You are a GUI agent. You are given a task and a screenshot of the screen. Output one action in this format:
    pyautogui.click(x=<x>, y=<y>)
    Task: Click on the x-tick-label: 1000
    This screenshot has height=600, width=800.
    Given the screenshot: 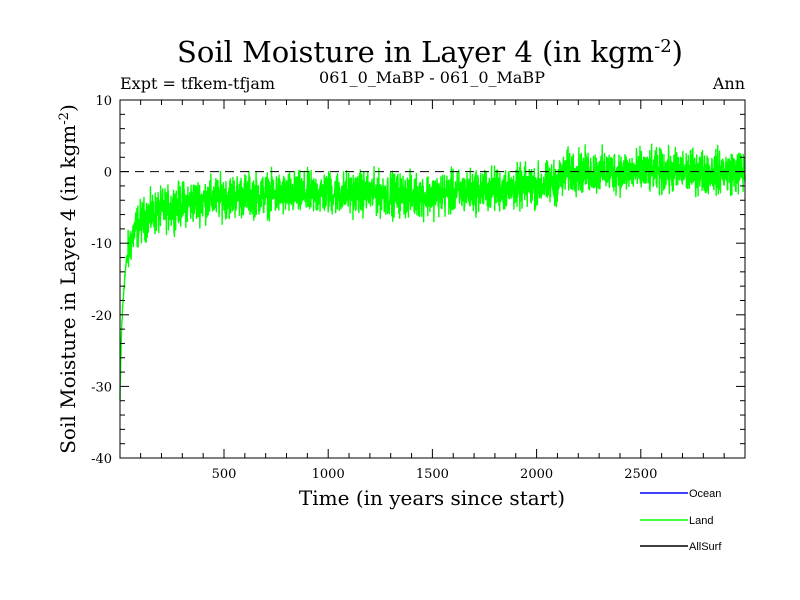 What is the action you would take?
    pyautogui.click(x=328, y=474)
    